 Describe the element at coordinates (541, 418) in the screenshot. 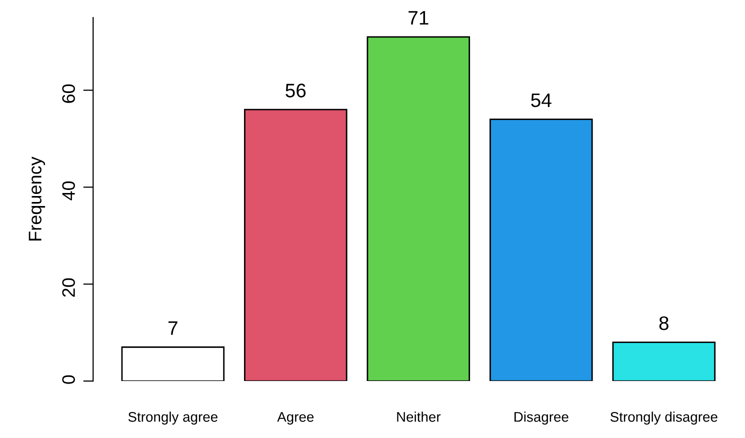

I see `x-tick-label: Disagree` at that location.